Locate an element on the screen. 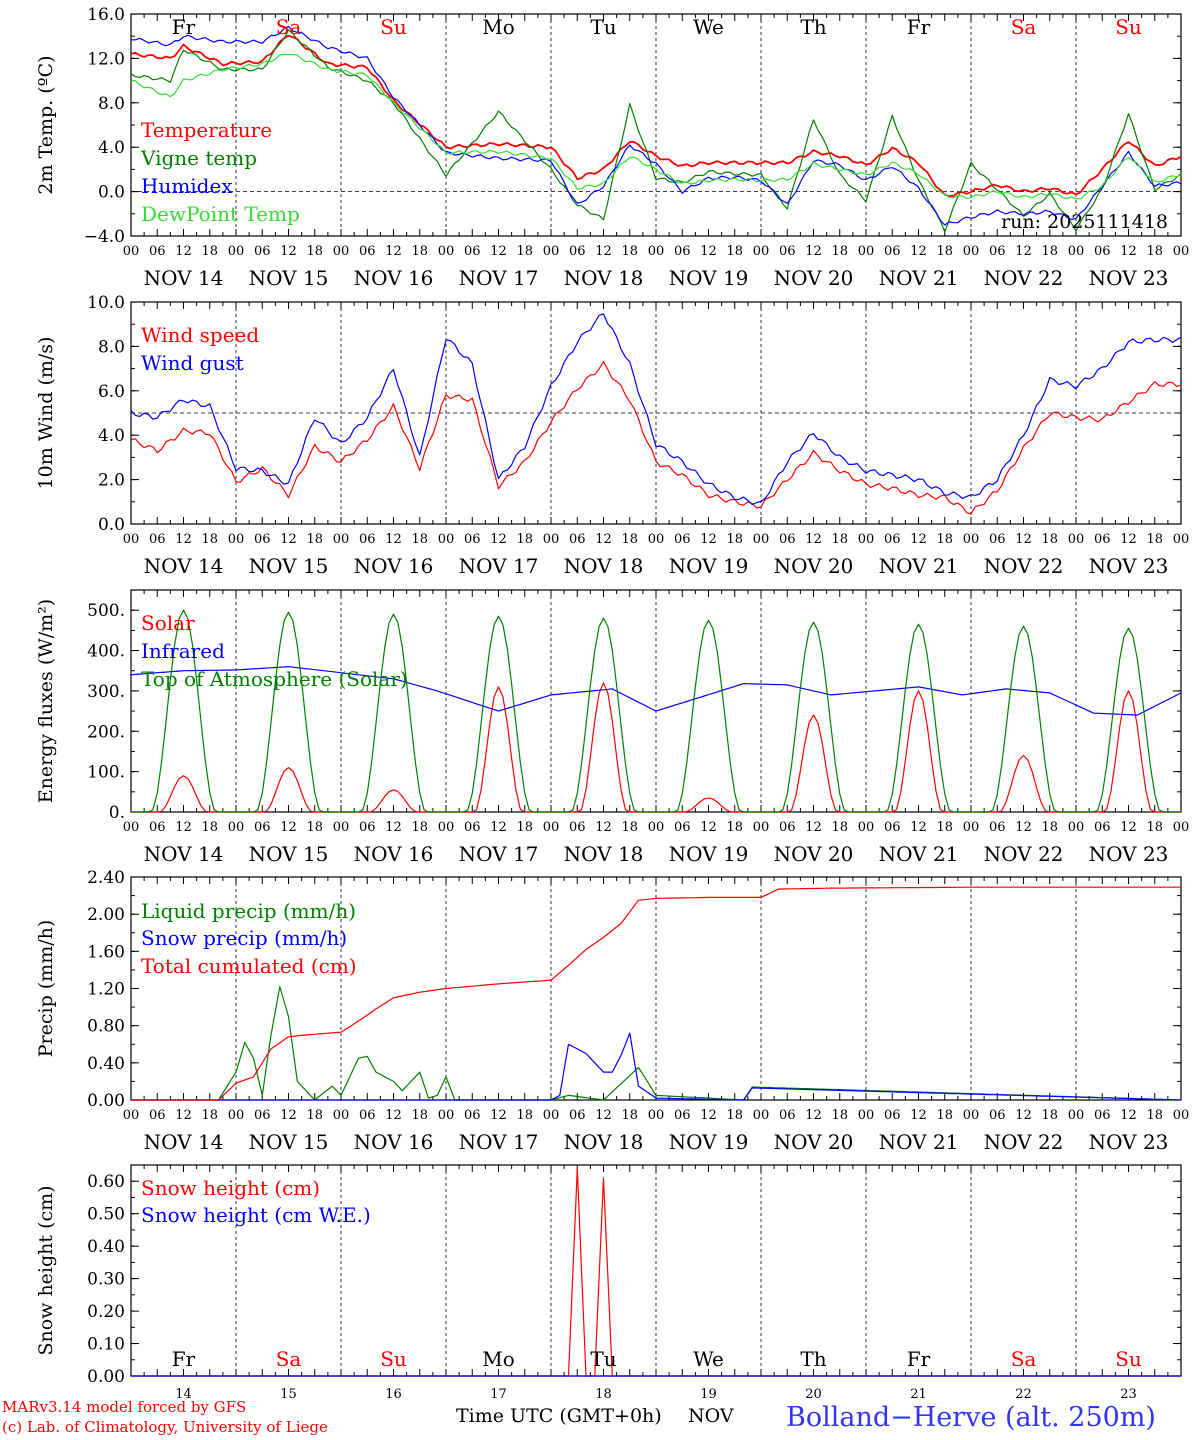  day-number-label: 23 is located at coordinates (1128, 1394).